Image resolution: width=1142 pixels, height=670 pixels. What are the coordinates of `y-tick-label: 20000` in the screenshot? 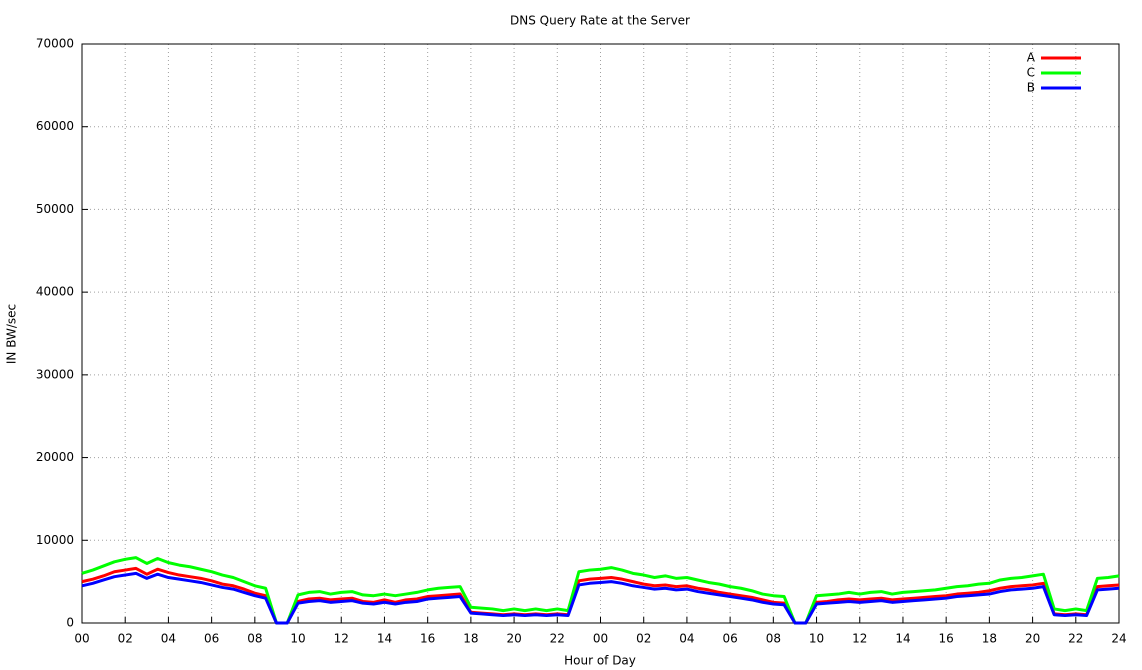 It's located at (55, 457).